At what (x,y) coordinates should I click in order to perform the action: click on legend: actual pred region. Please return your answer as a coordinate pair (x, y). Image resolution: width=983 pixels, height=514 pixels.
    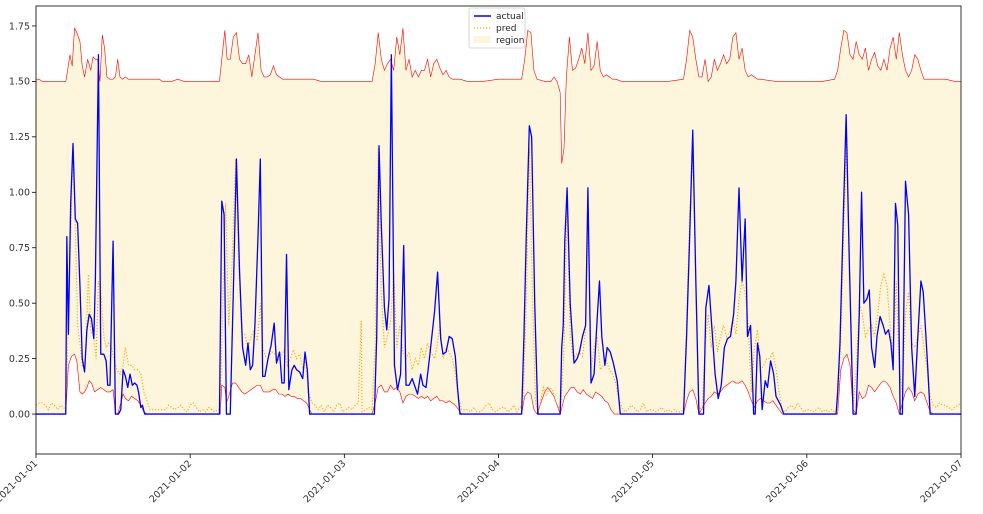
    Looking at the image, I should click on (497, 28).